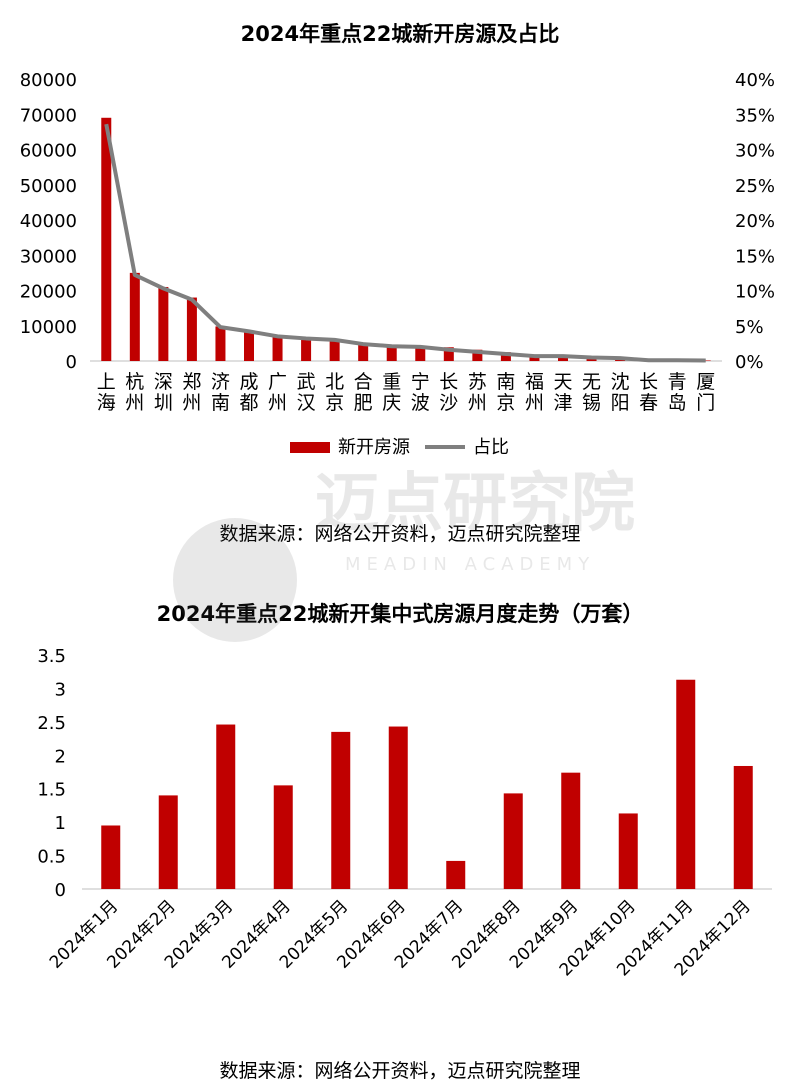  I want to click on y2-tick-label: 35%, so click(755, 115).